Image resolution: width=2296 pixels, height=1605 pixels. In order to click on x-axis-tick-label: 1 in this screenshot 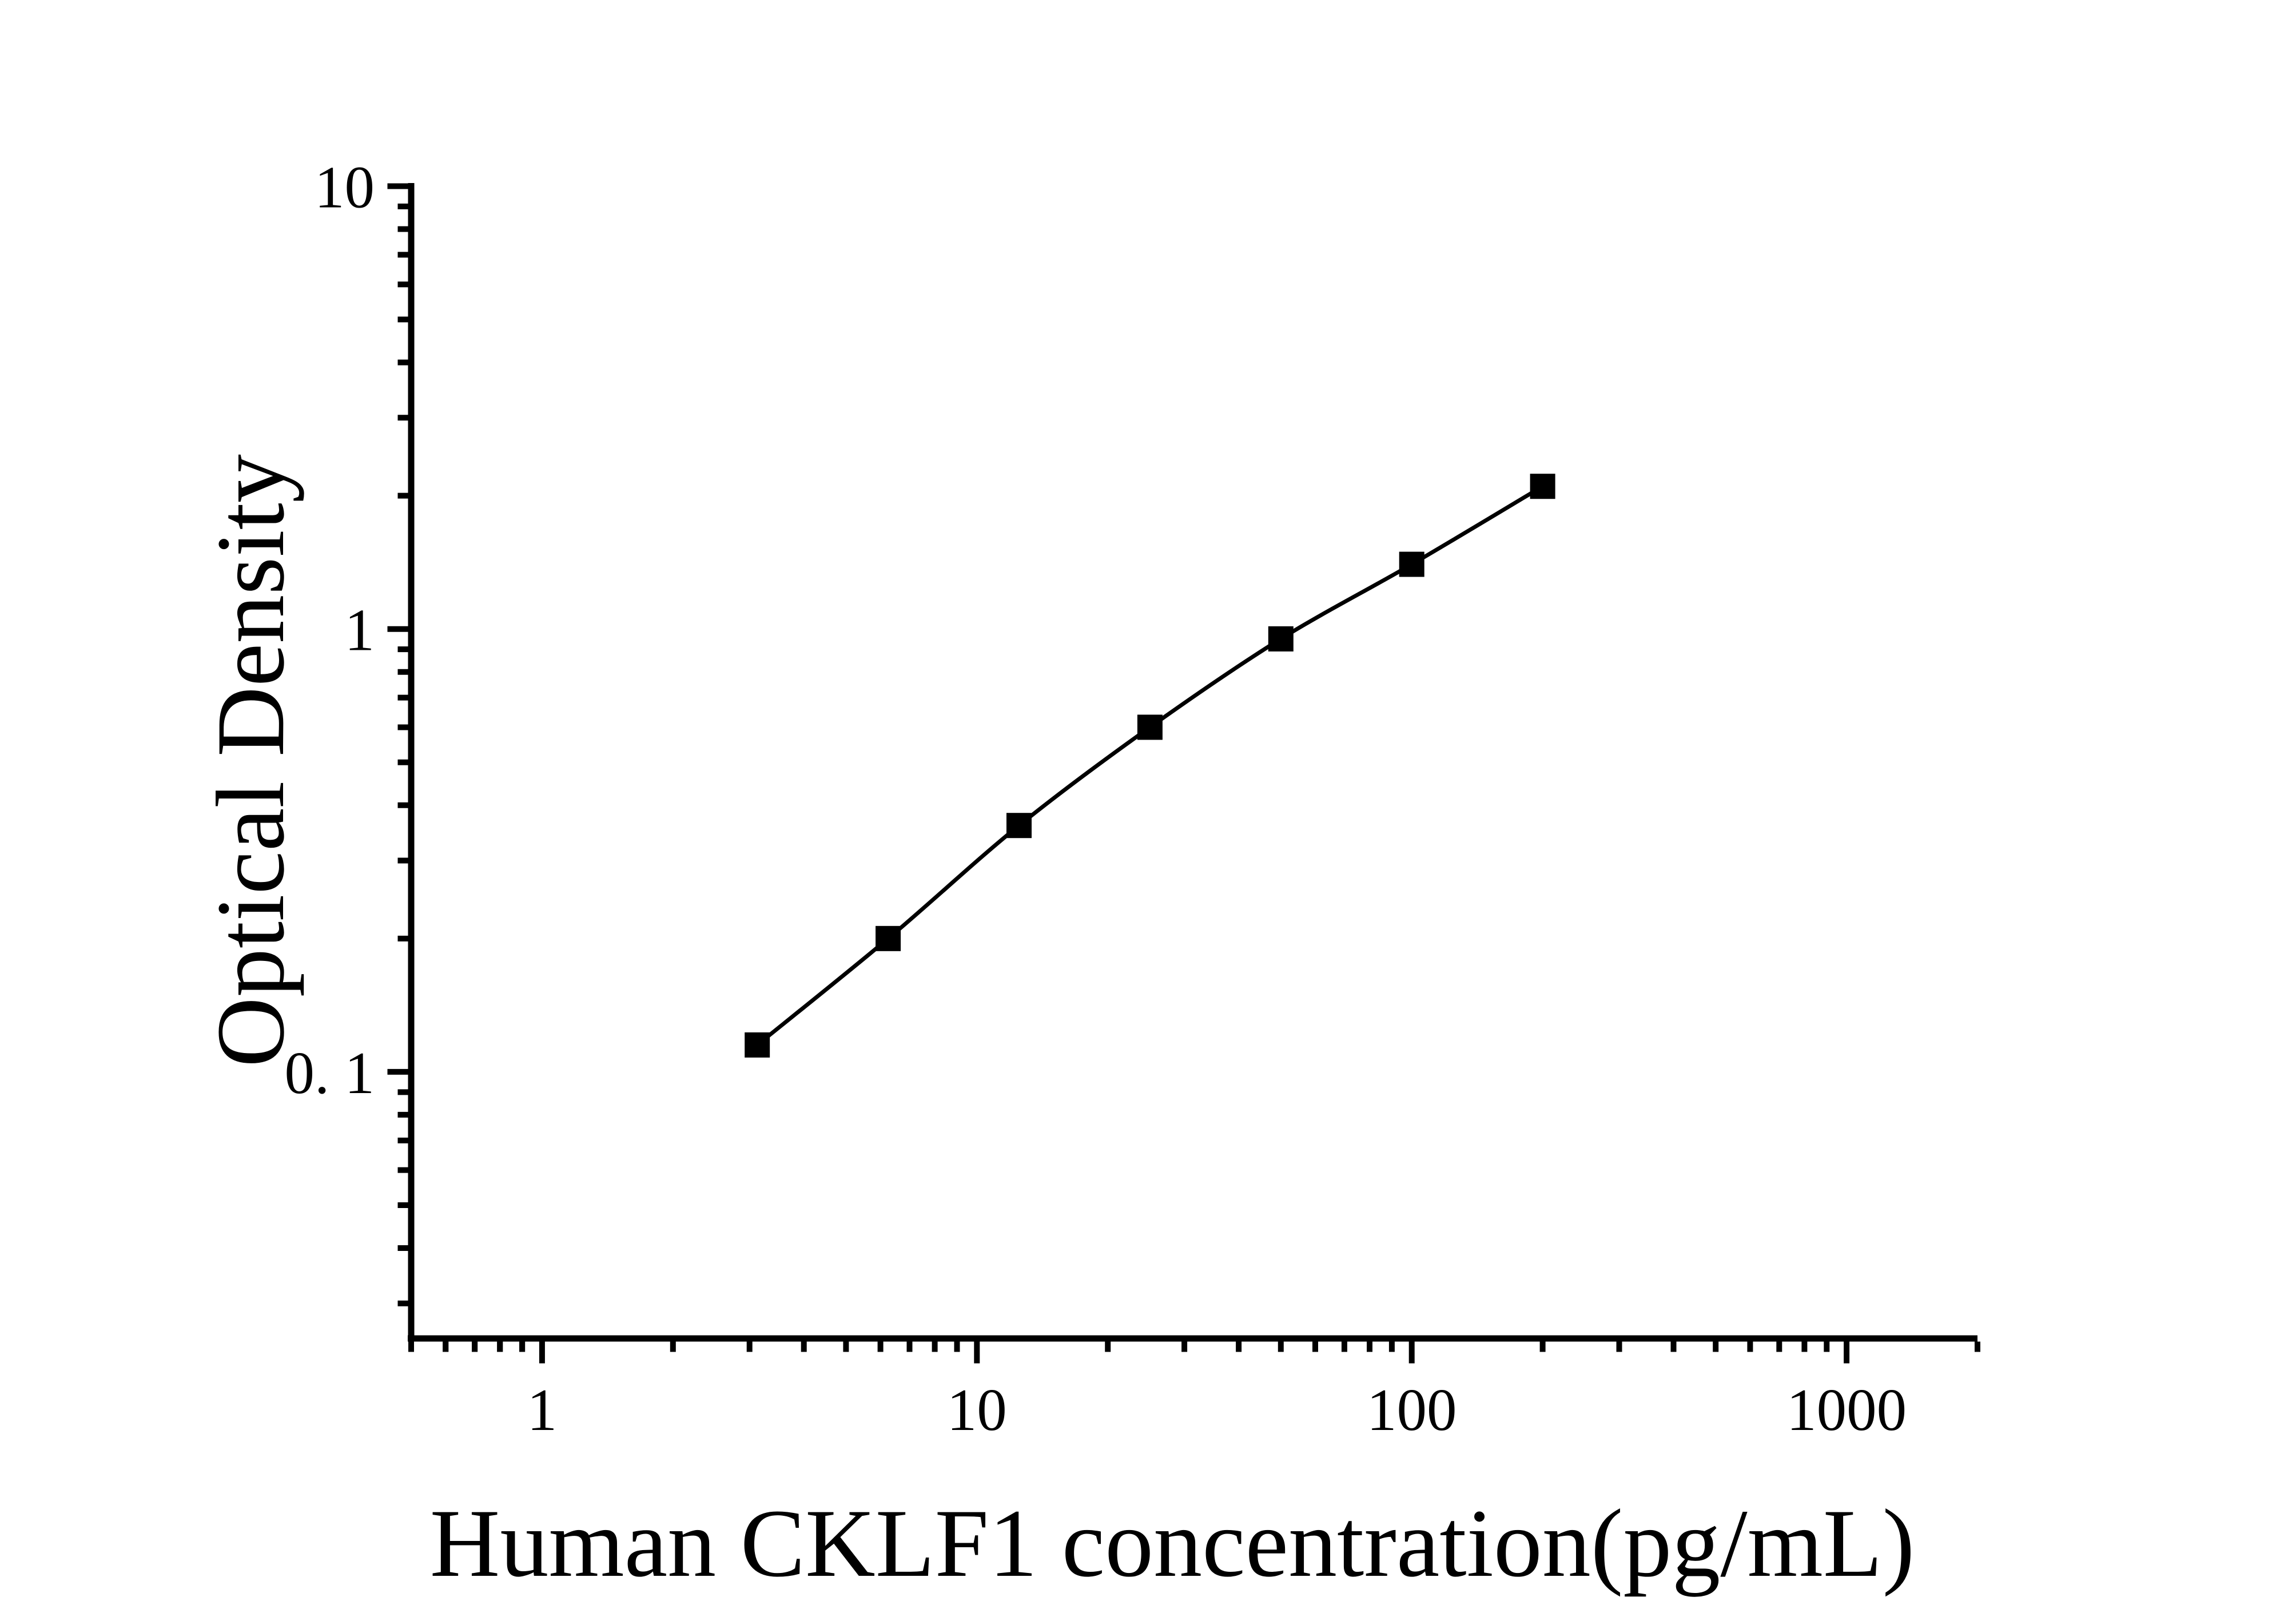, I will do `click(542, 1409)`.